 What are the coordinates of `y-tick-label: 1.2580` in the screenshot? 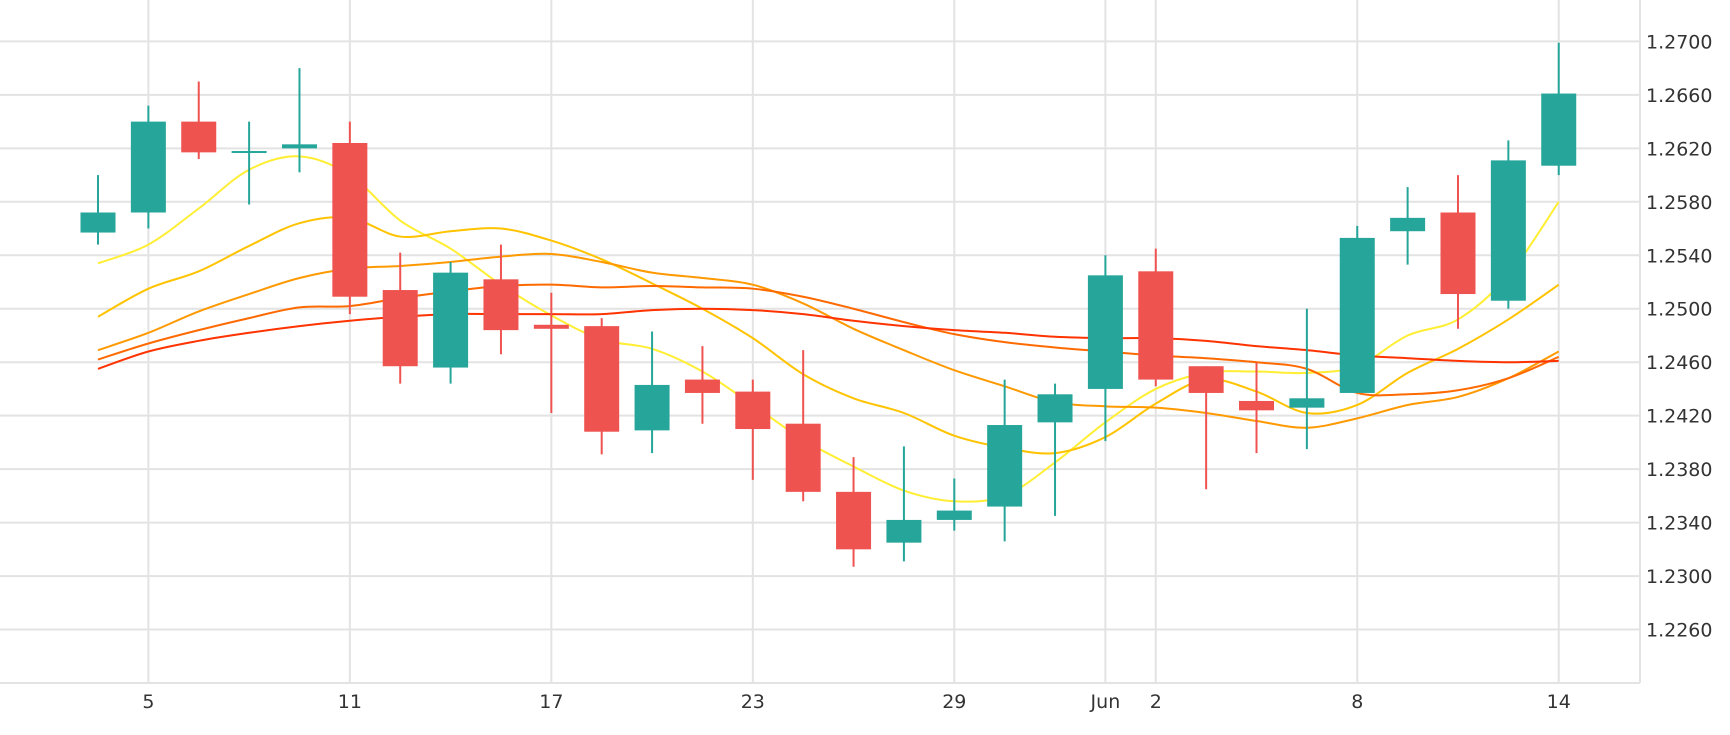 It's located at (1679, 203).